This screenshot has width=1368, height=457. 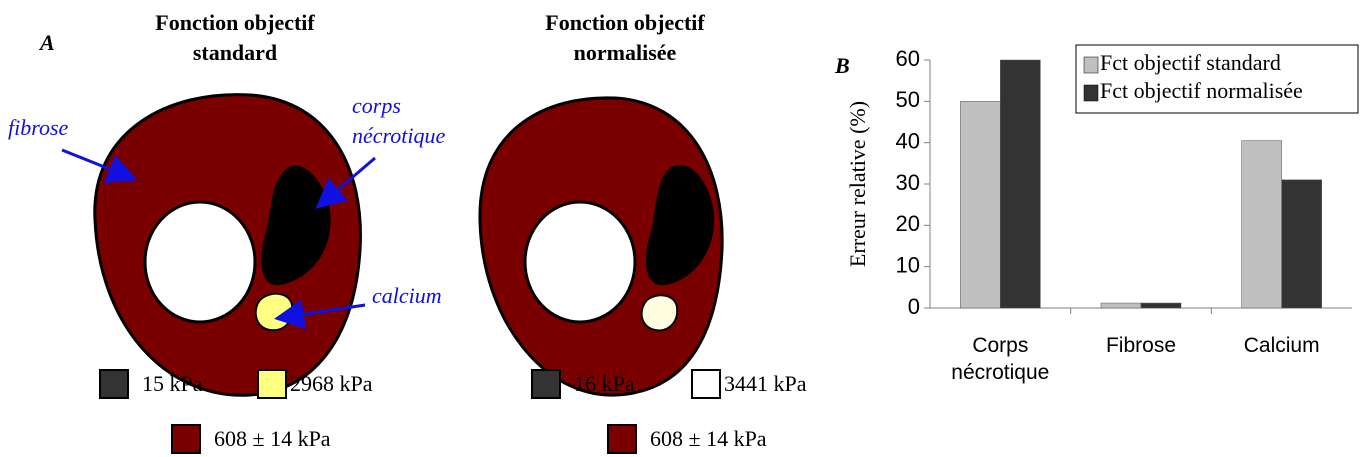 What do you see at coordinates (908, 140) in the screenshot?
I see `y-tick-label: 40` at bounding box center [908, 140].